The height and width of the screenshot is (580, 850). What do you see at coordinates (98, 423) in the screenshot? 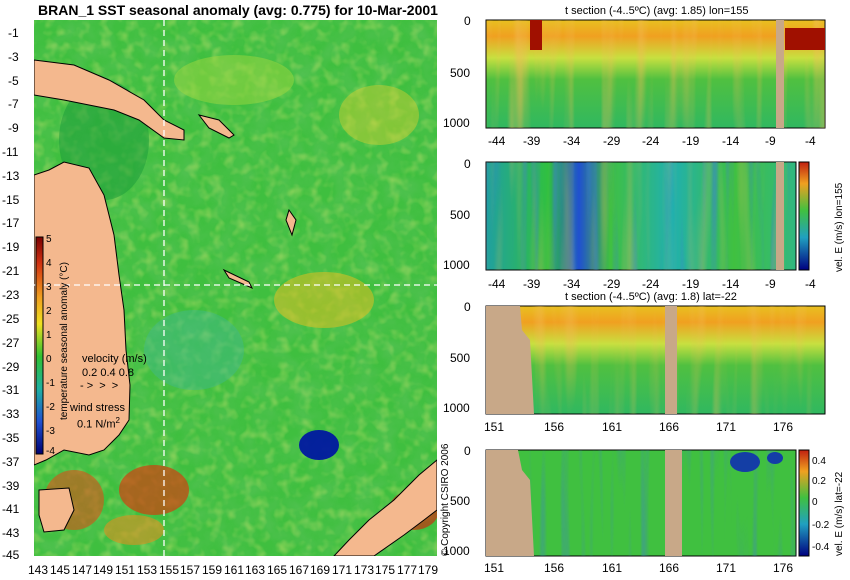
I see `wind-stress-scale: 0.1 N/m2` at bounding box center [98, 423].